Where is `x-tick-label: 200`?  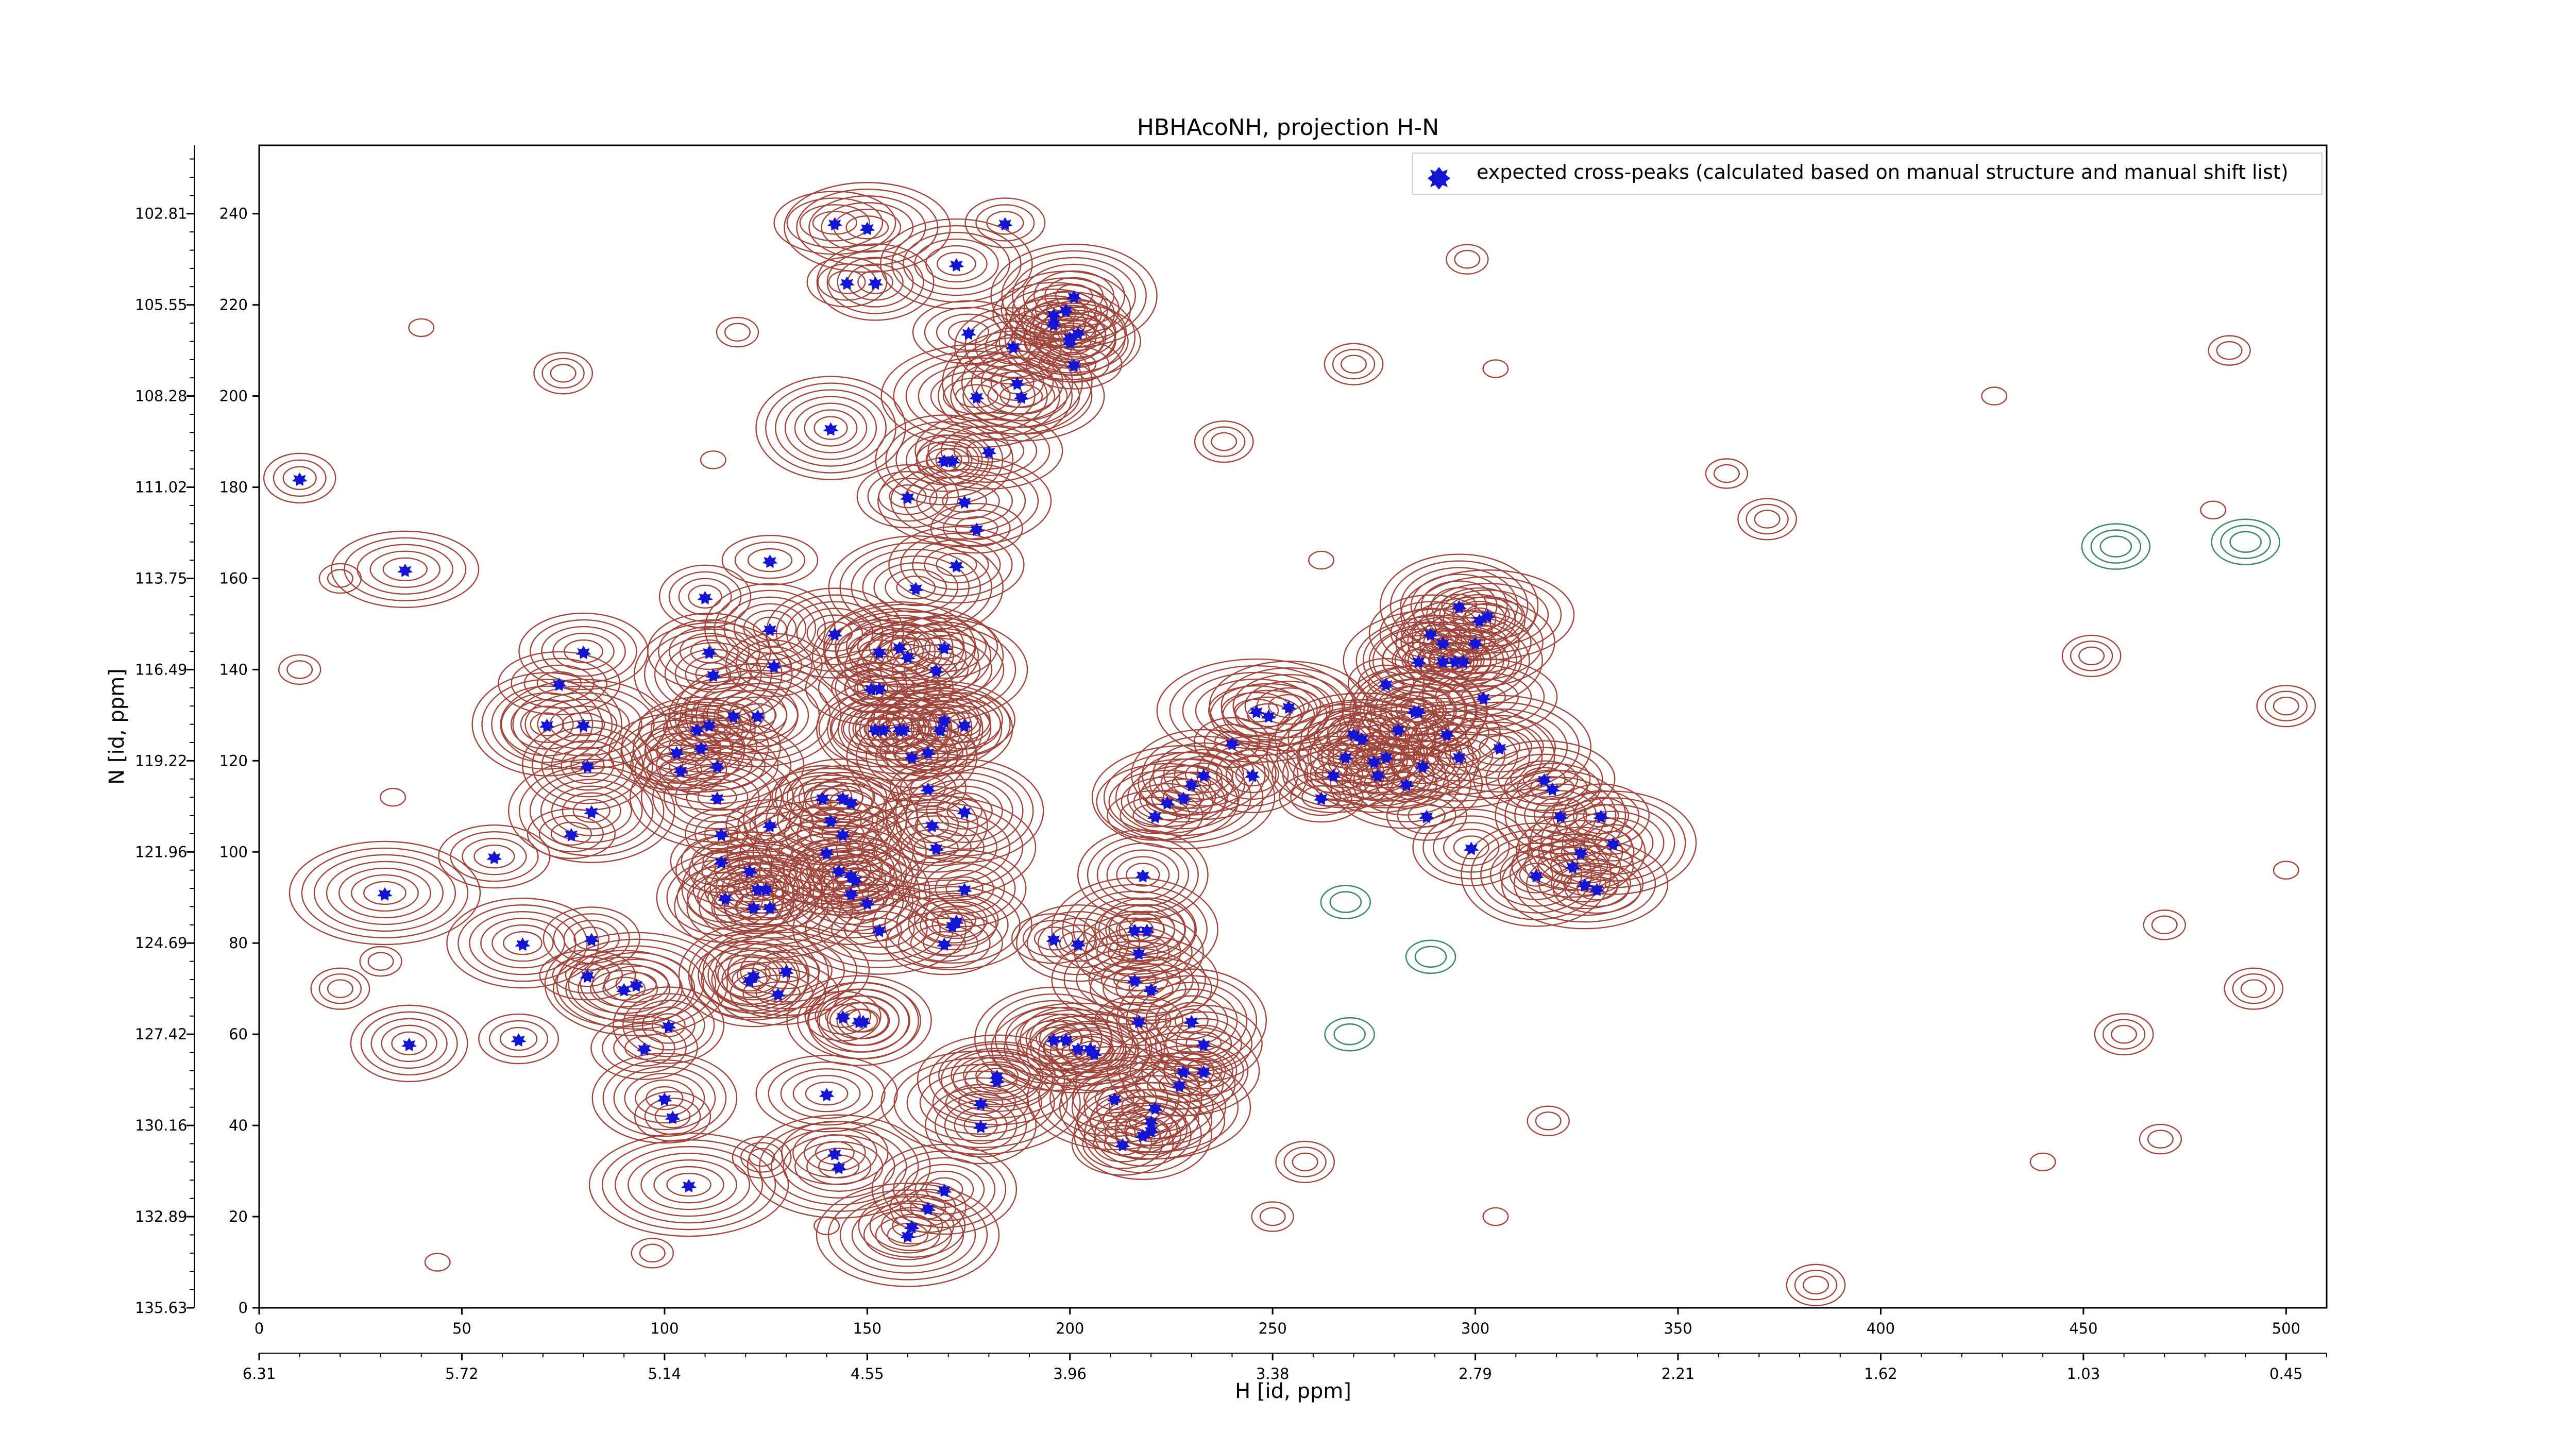 x-tick-label: 200 is located at coordinates (1070, 1328).